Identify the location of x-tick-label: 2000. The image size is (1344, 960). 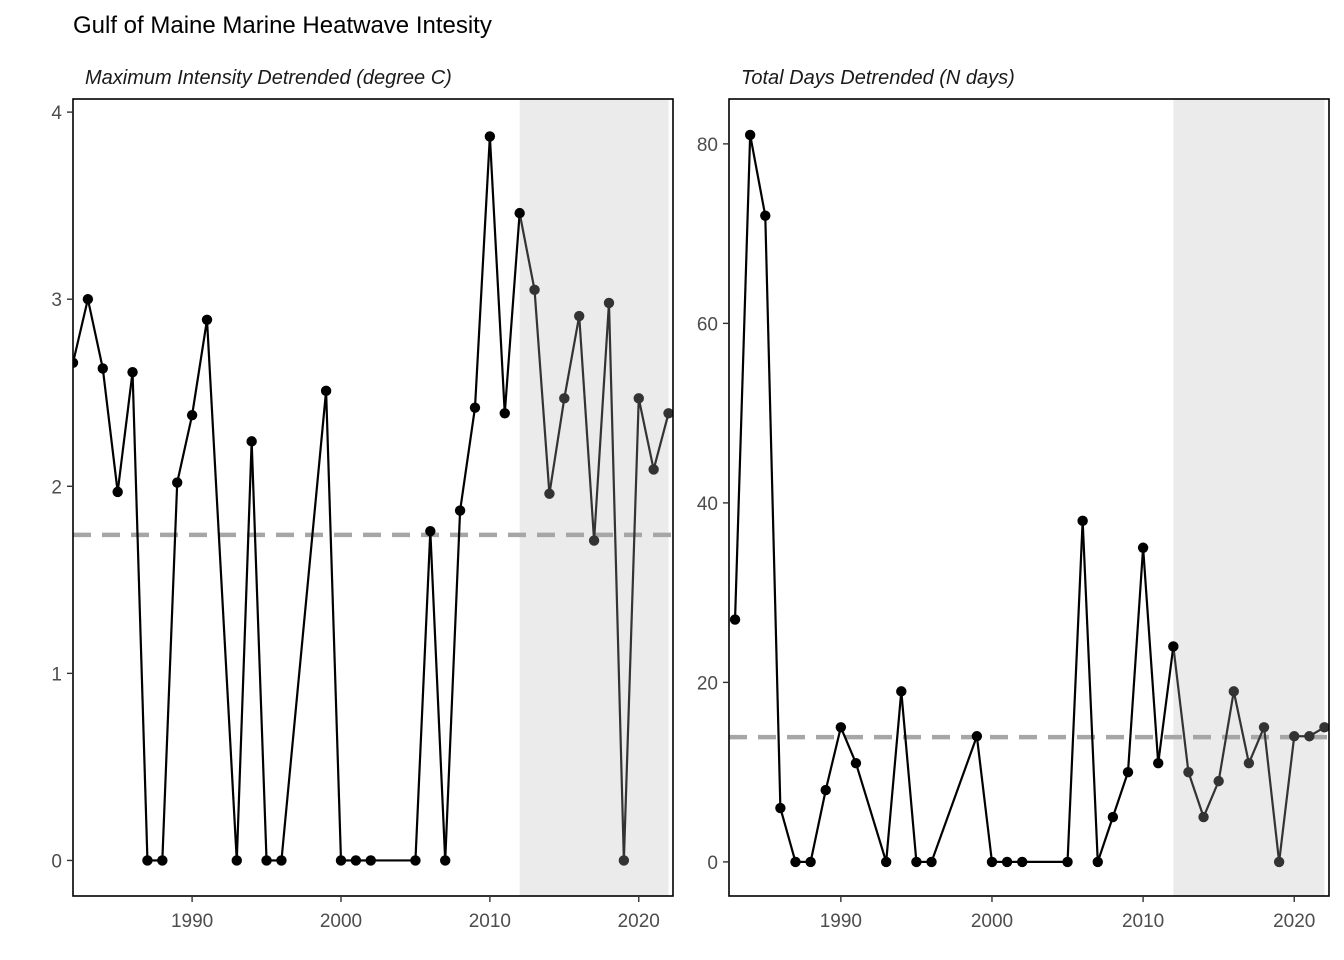
(992, 921).